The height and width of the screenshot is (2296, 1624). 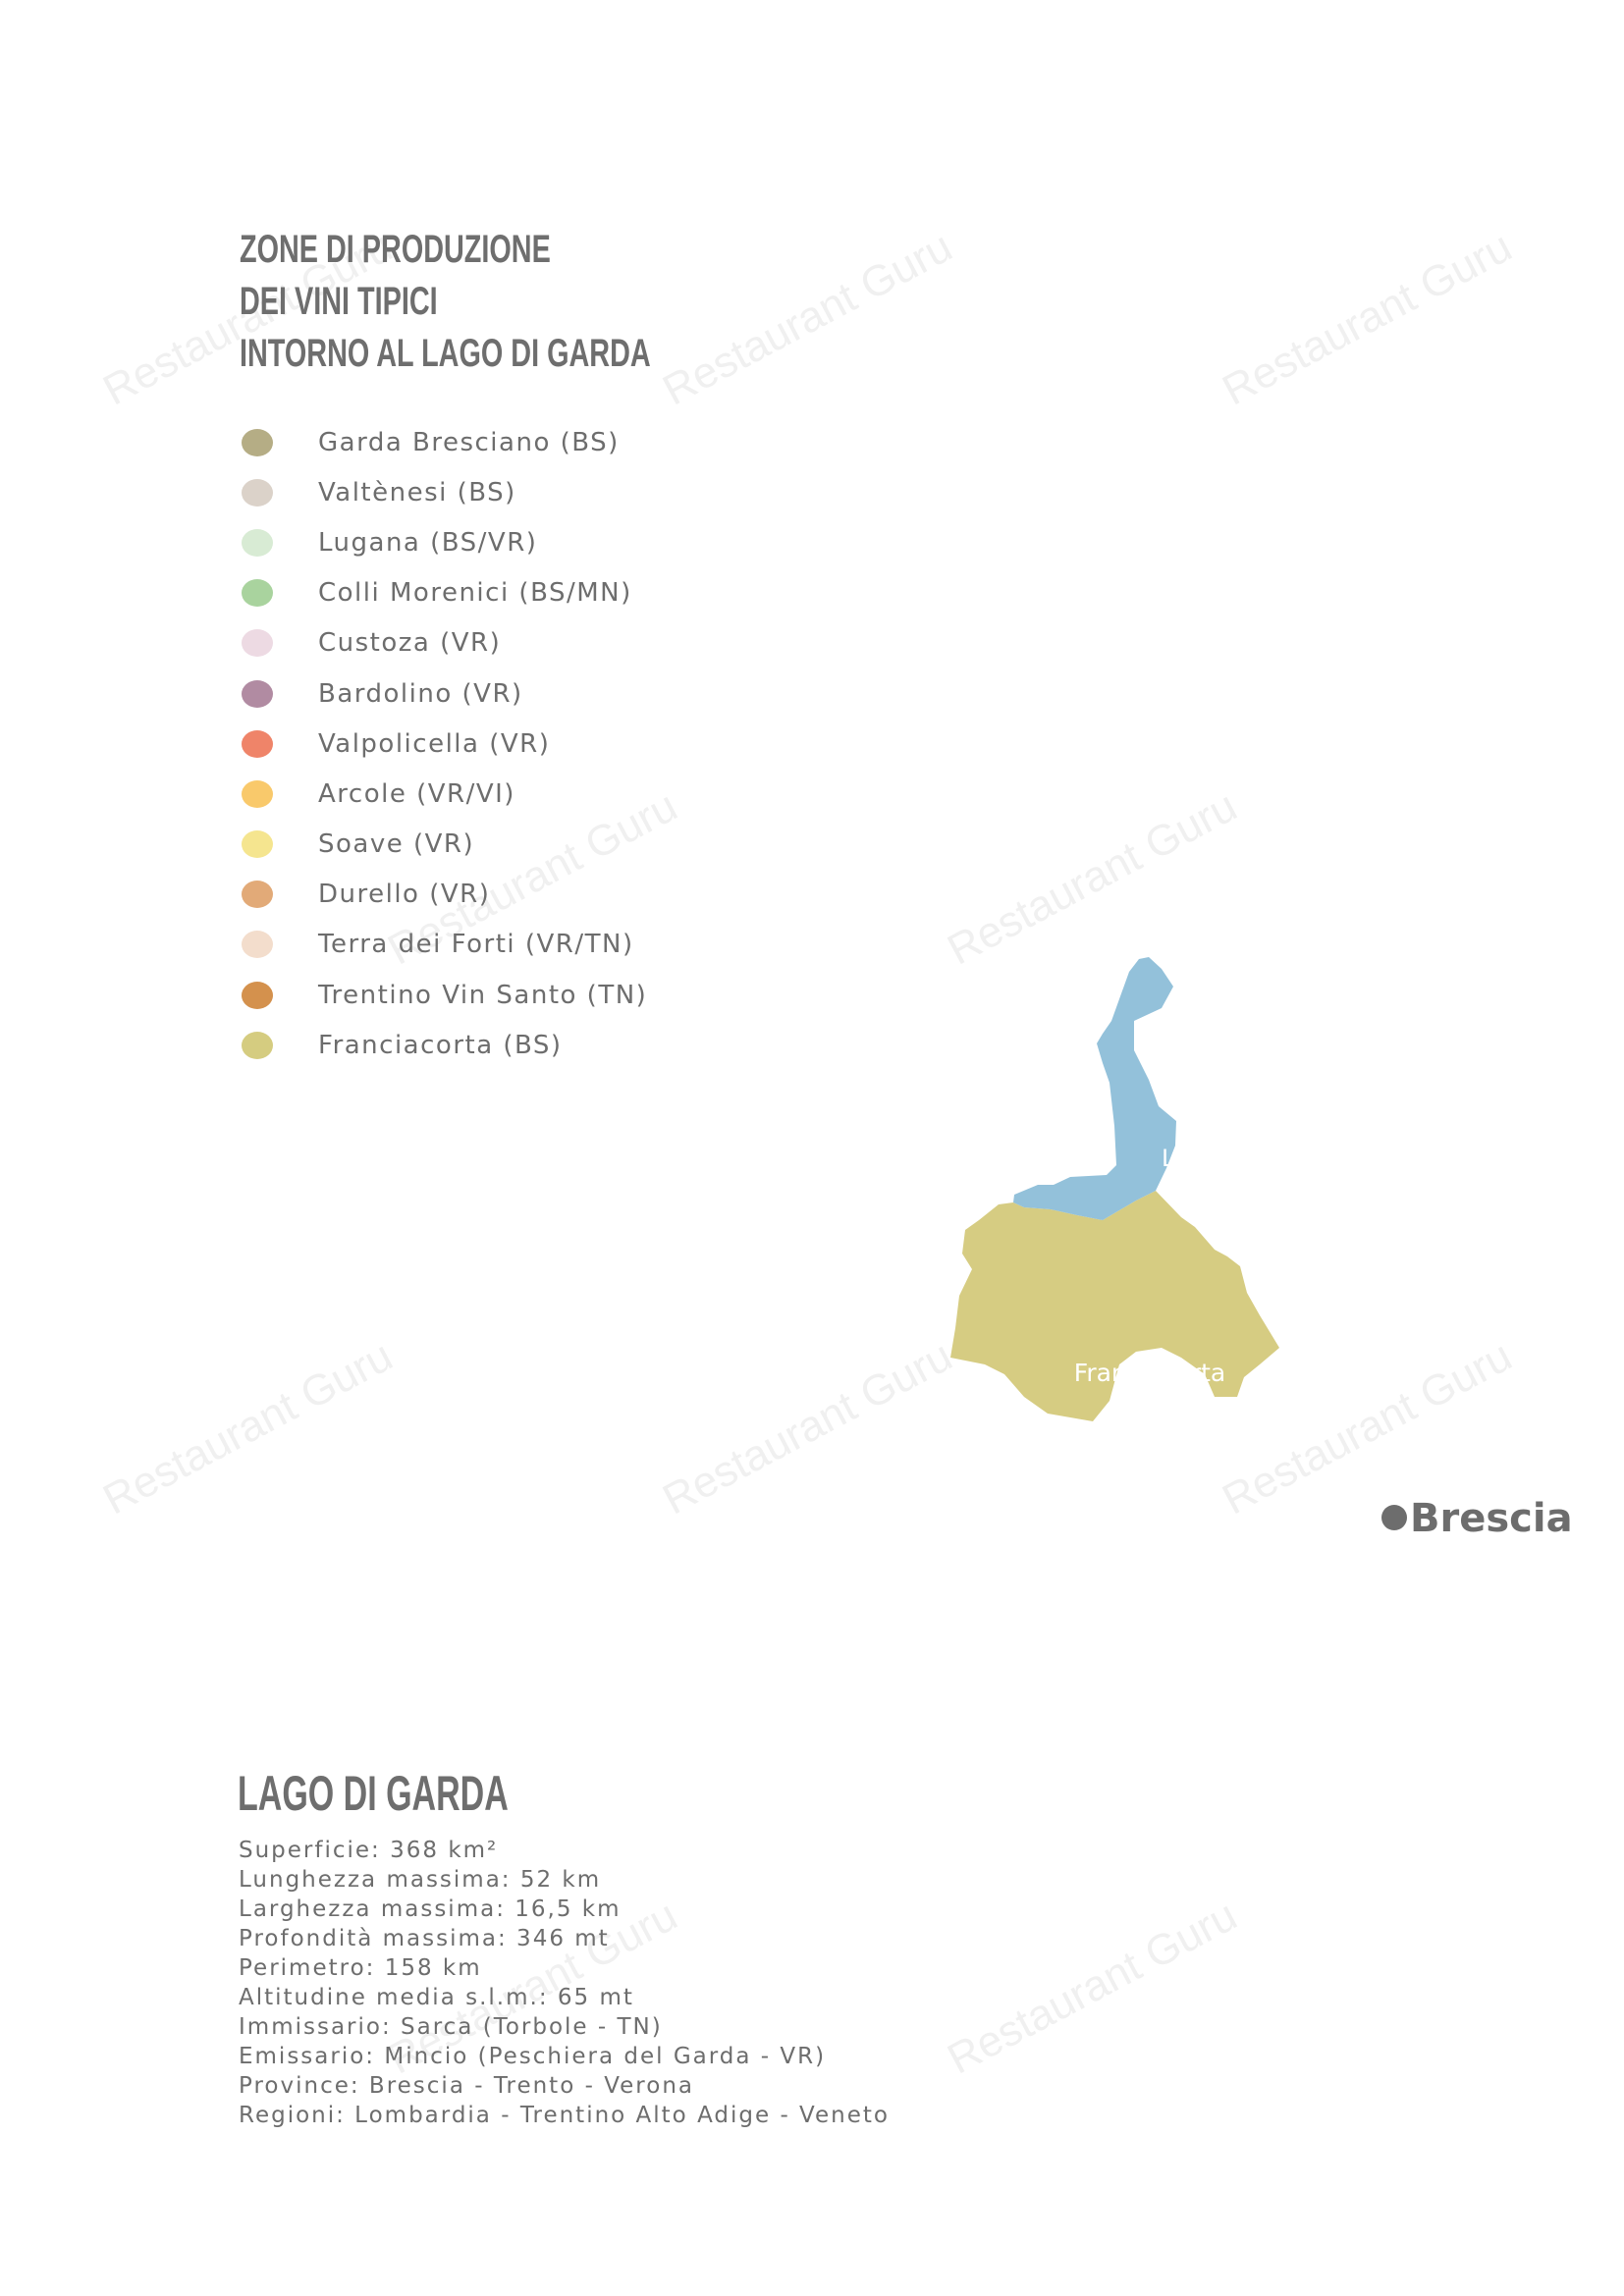 I want to click on info-title: LAGO DI GARDA, so click(x=373, y=1794).